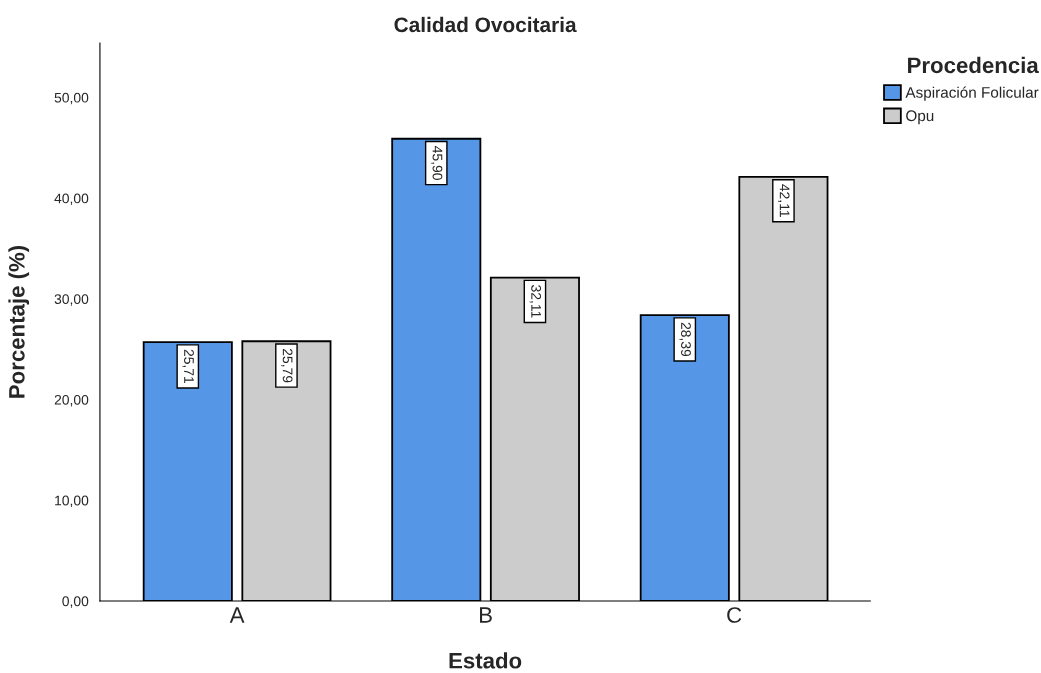 The width and height of the screenshot is (1041, 673). What do you see at coordinates (71, 98) in the screenshot?
I see `y-tick-label: 50,00` at bounding box center [71, 98].